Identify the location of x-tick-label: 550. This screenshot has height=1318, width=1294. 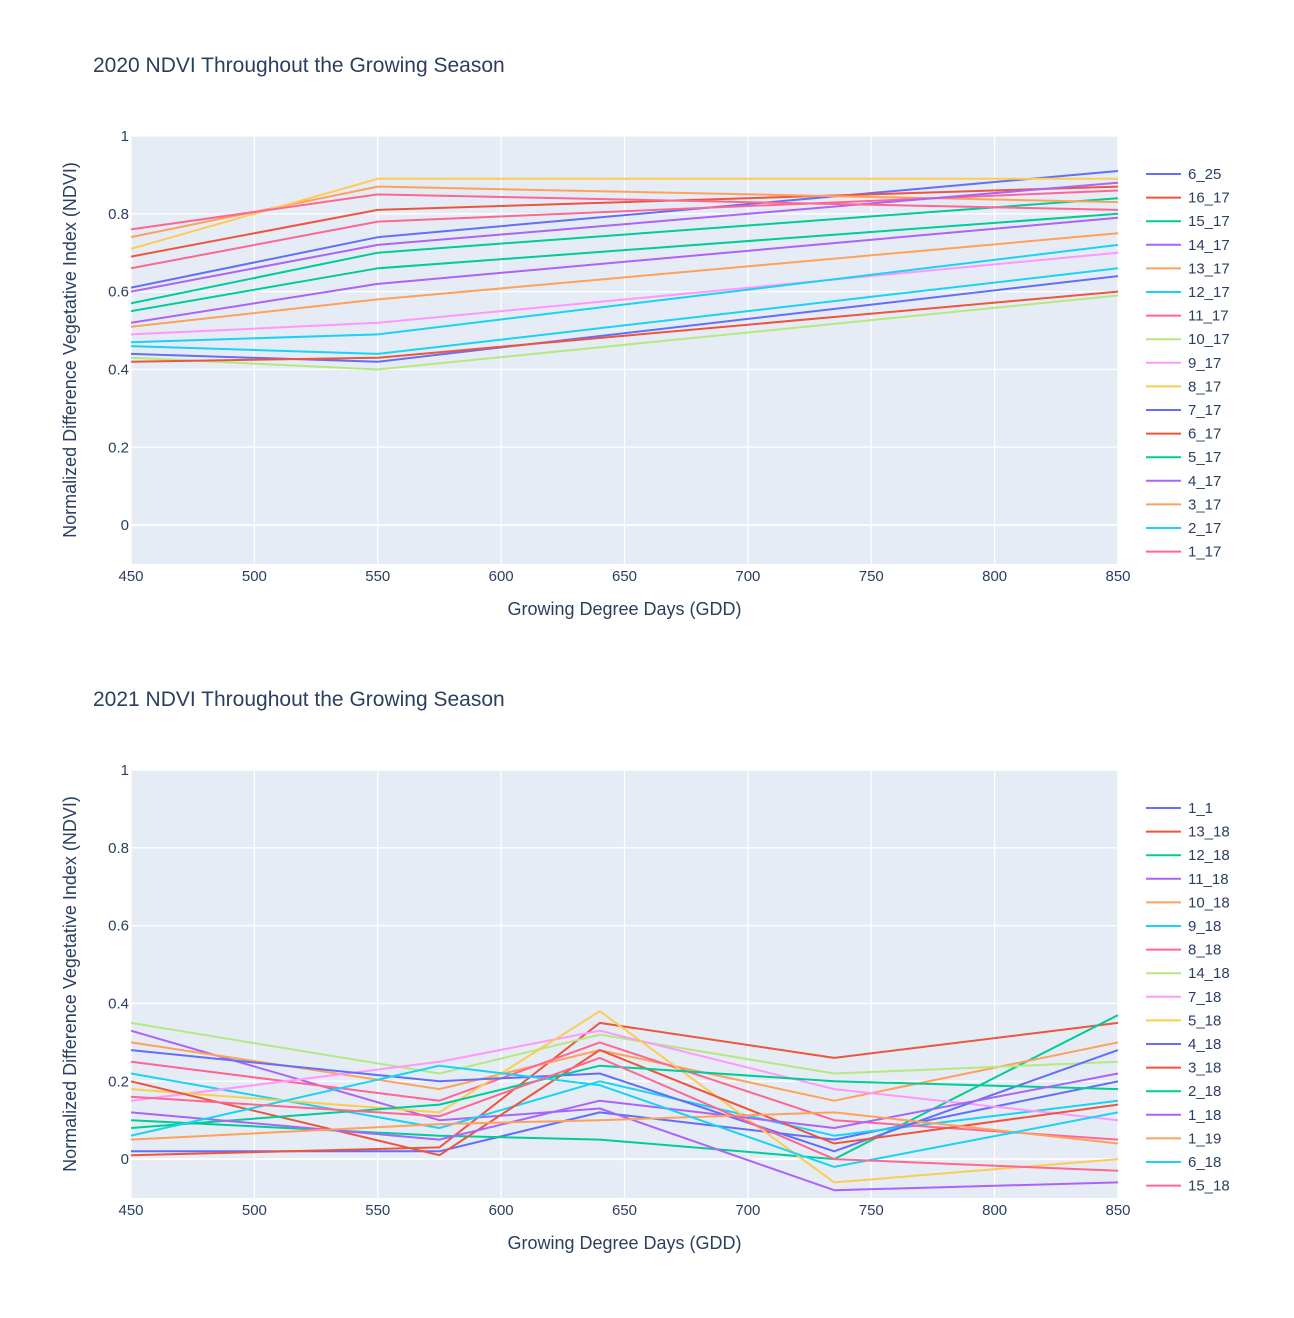
(377, 576).